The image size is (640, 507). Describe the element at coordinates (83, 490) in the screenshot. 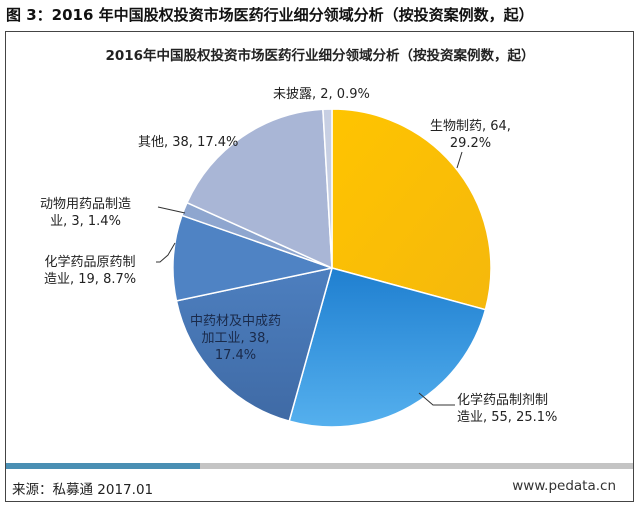

I see `source-text: 来源：私募通 2017.01` at that location.